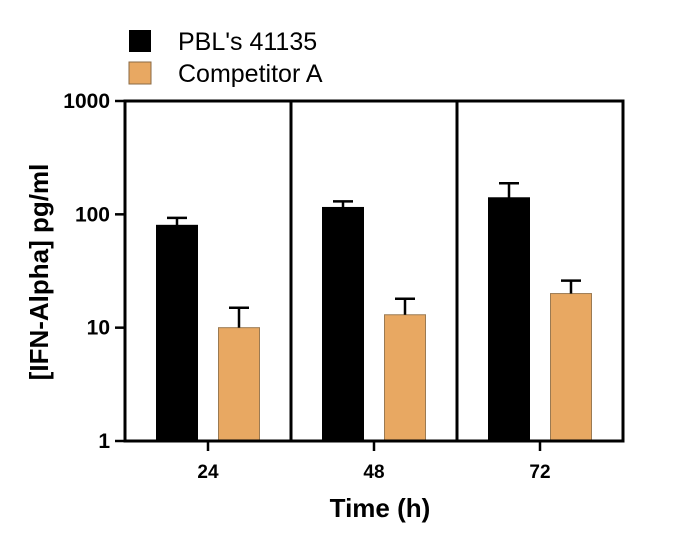 This screenshot has width=690, height=550. I want to click on x-axis: 24 48 72, so click(374, 462).